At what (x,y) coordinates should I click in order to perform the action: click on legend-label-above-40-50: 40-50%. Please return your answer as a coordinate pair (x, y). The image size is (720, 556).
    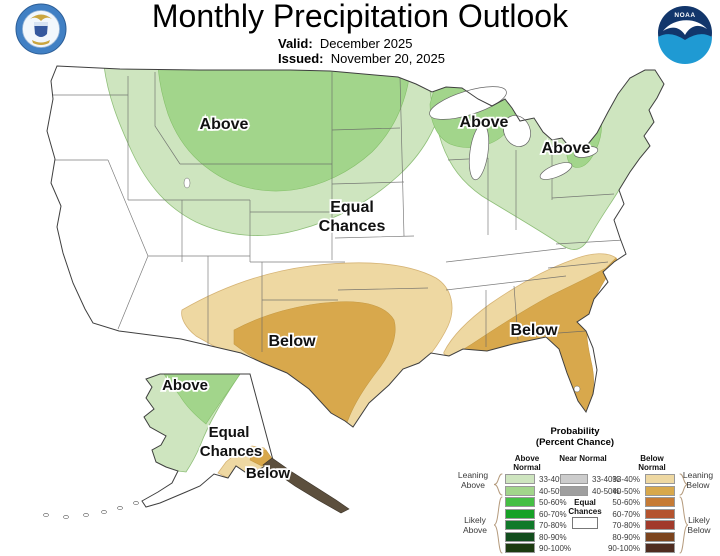
    Looking at the image, I should click on (553, 491).